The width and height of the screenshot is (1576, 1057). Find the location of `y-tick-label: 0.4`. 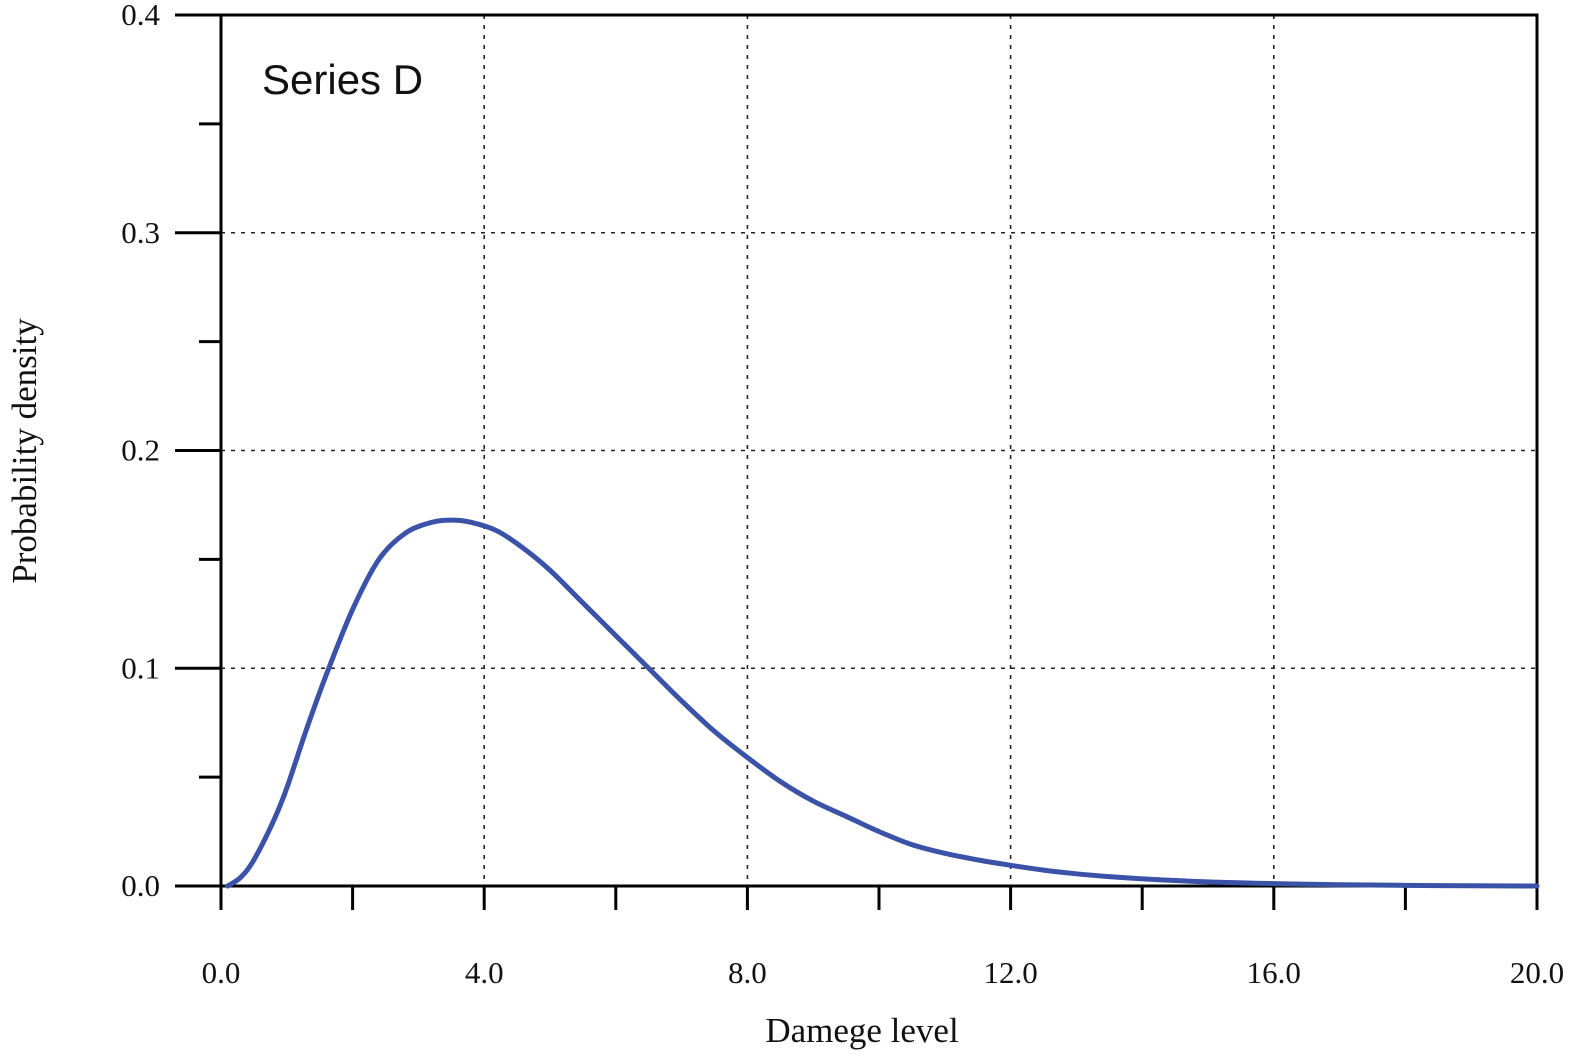

y-tick-label: 0.4 is located at coordinates (140, 16).